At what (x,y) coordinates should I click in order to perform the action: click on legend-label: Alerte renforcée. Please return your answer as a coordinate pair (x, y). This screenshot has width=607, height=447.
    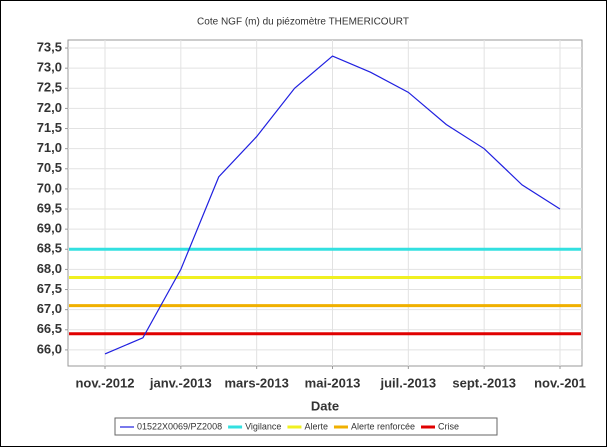
    Looking at the image, I should click on (383, 426).